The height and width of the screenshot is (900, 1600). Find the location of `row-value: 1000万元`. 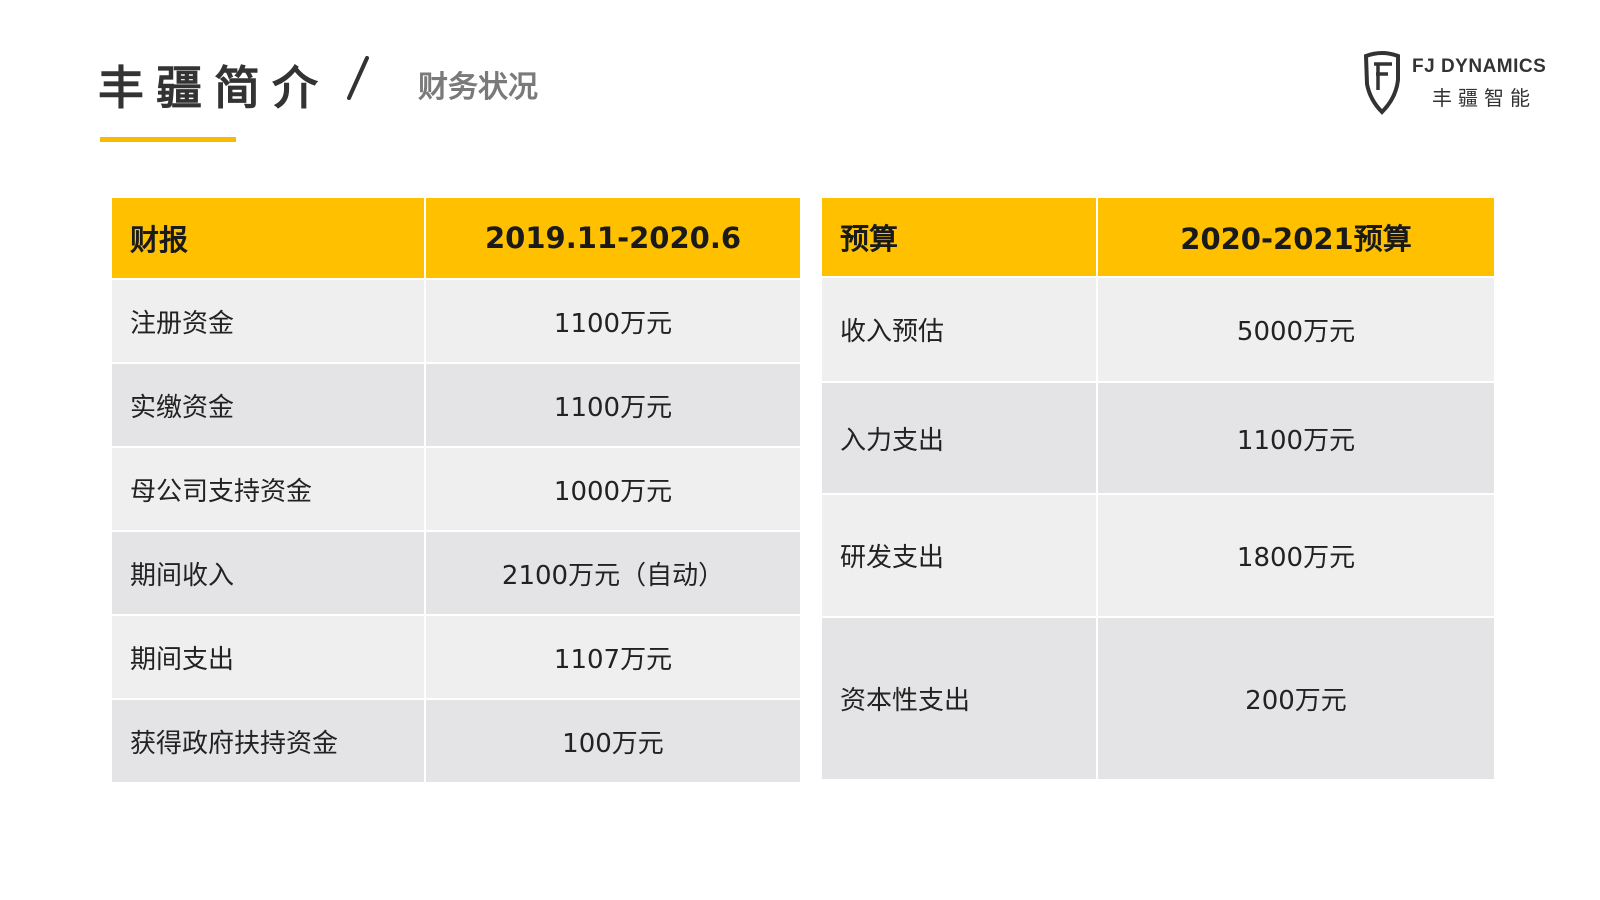

row-value: 1000万元 is located at coordinates (614, 490).